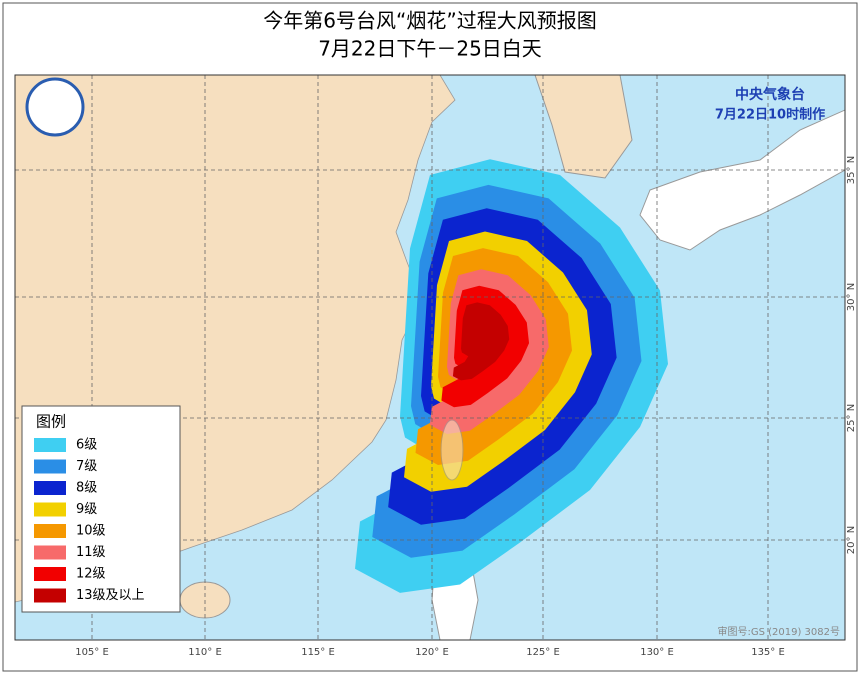 The image size is (860, 684). I want to click on legend-label: 12级, so click(91, 574).